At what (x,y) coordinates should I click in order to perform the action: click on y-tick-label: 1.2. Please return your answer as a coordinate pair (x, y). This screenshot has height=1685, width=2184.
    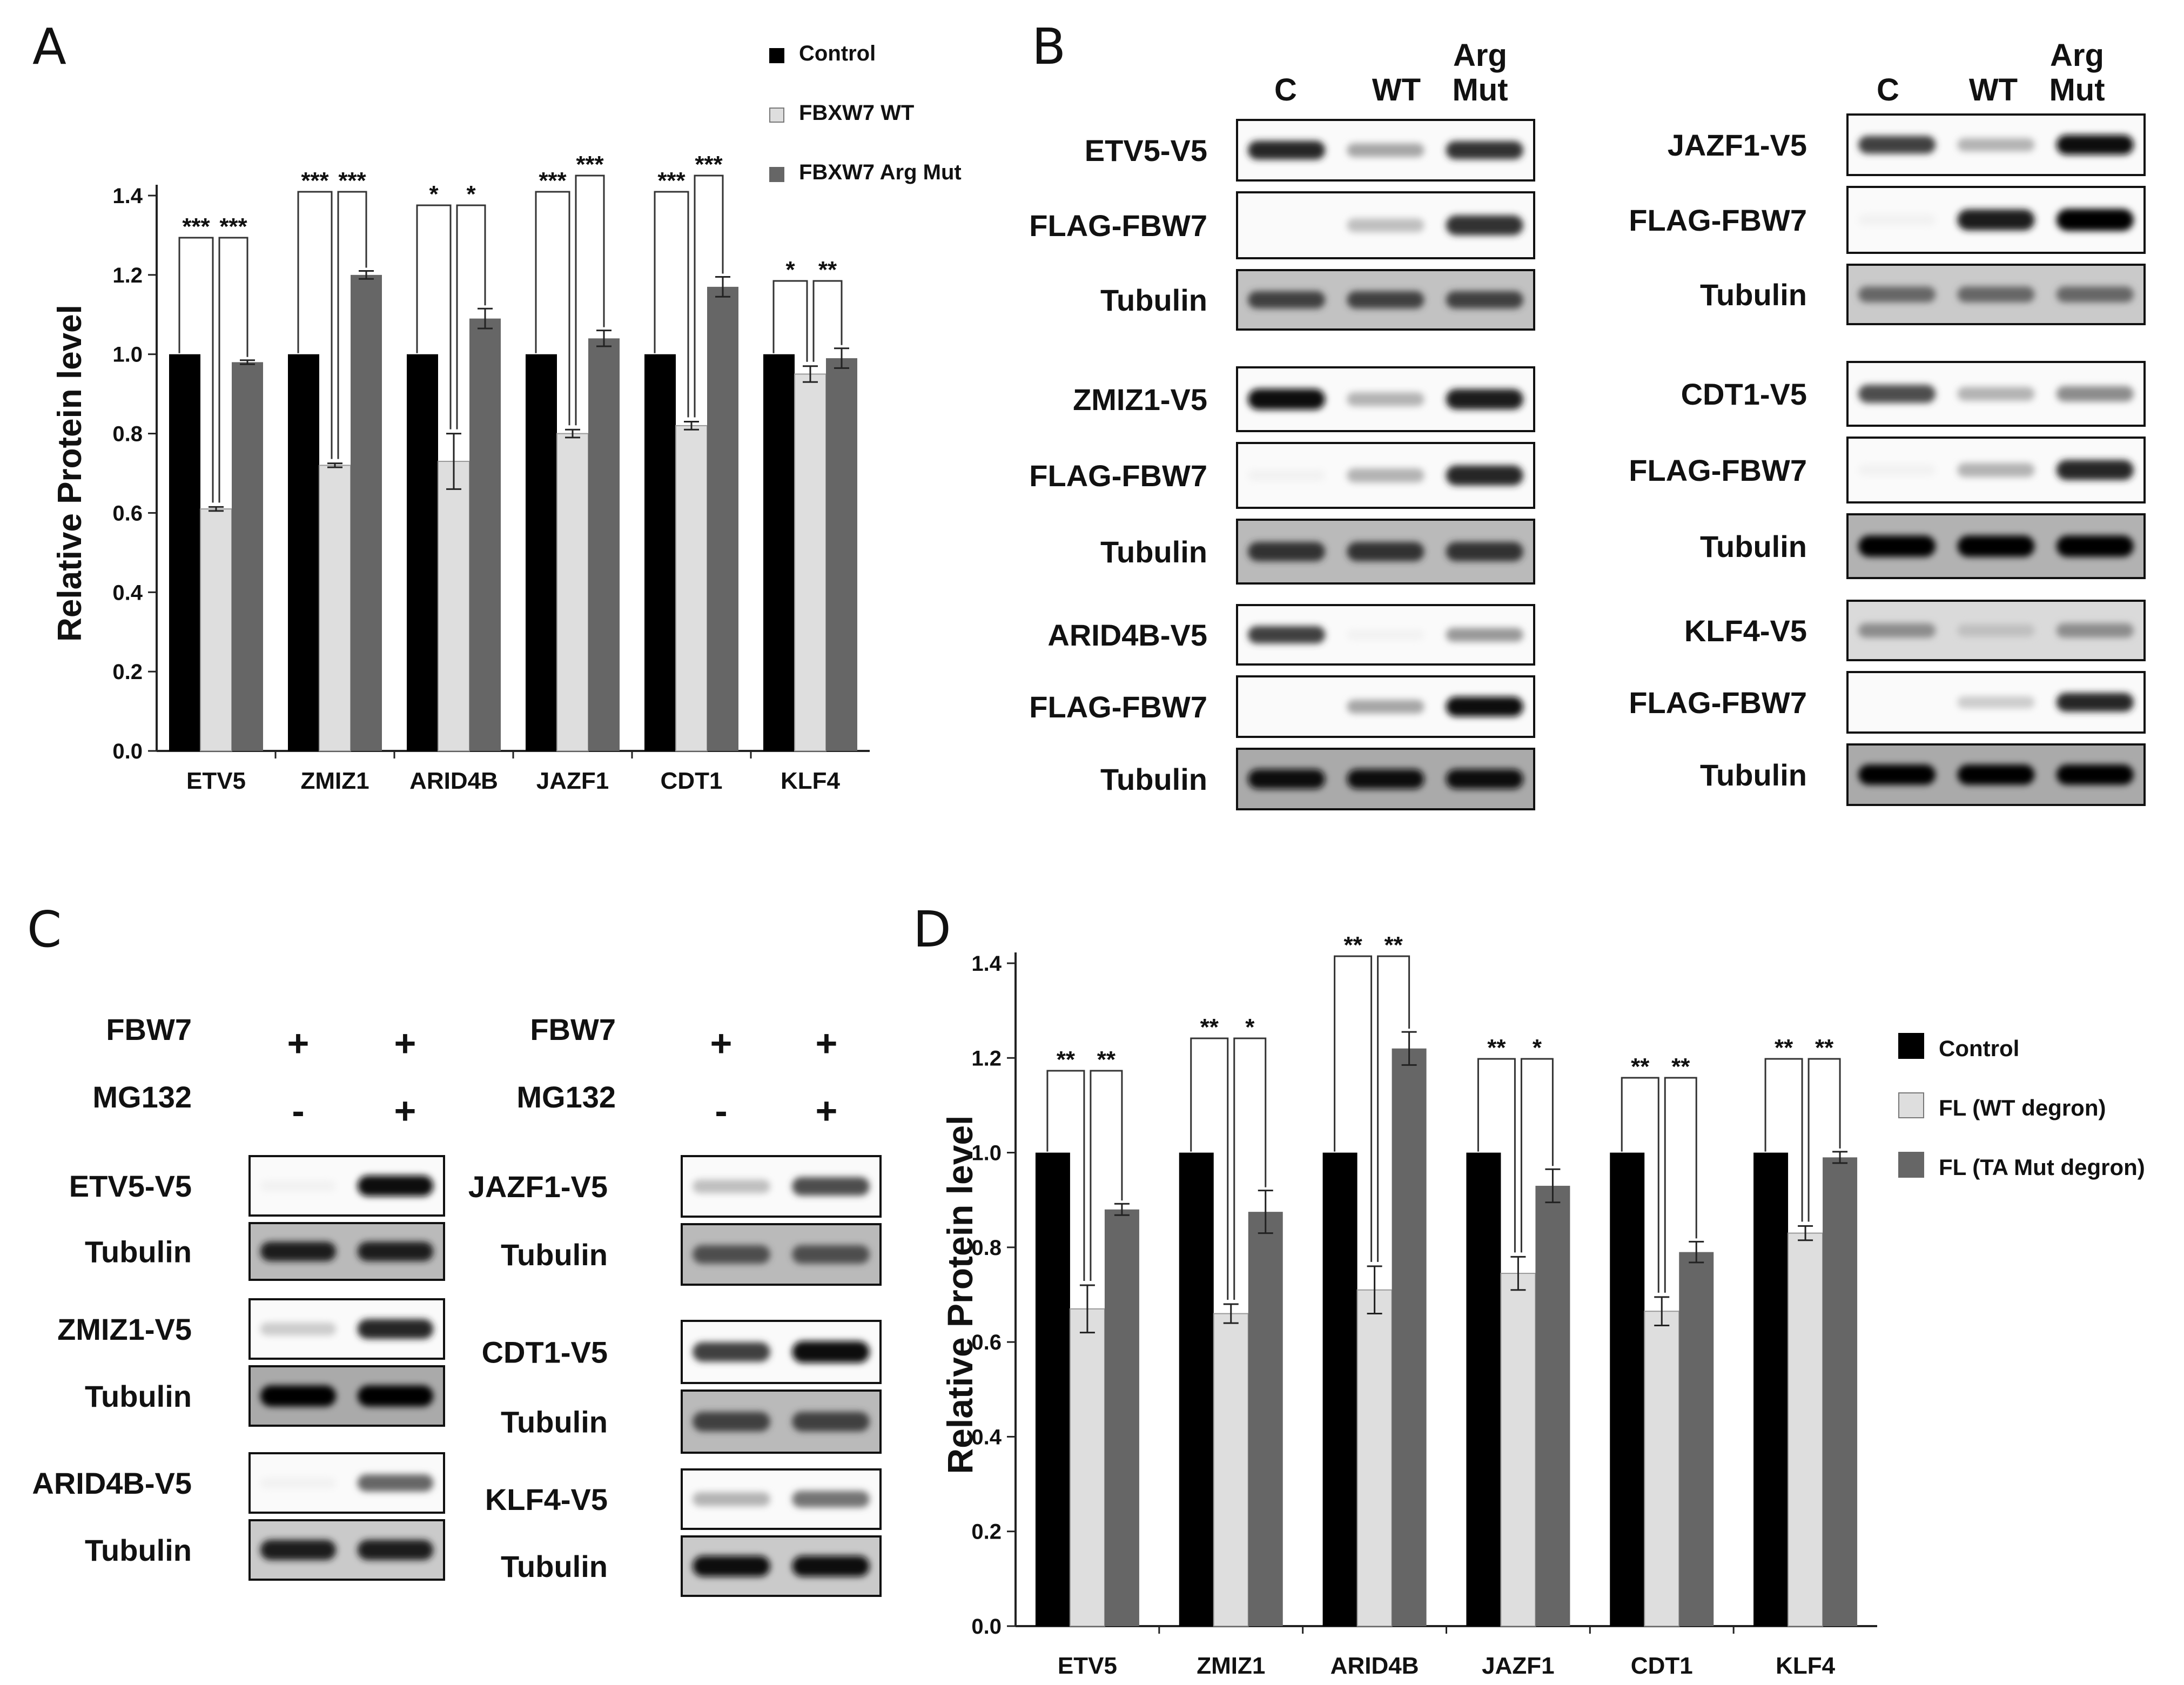
    Looking at the image, I should click on (128, 275).